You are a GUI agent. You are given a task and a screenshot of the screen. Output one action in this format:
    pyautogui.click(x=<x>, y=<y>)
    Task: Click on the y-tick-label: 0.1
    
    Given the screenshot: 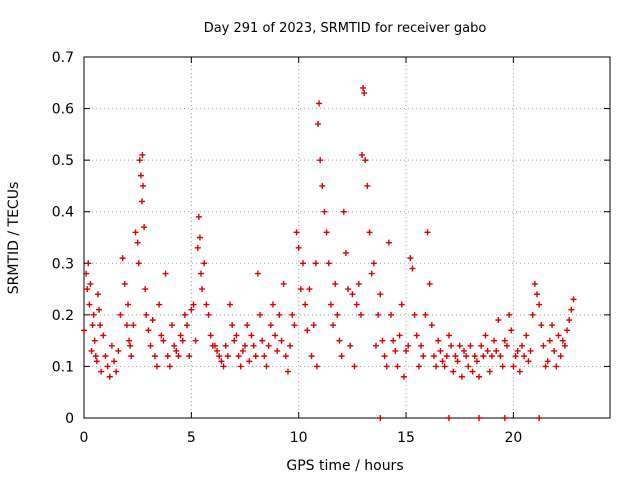 What is the action you would take?
    pyautogui.click(x=63, y=367)
    